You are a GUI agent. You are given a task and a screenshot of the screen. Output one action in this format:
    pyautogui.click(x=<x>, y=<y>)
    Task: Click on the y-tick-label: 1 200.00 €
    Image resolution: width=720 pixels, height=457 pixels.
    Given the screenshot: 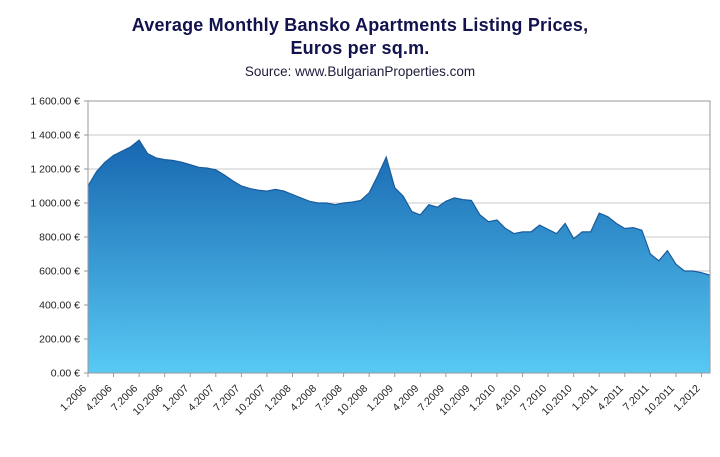 What is the action you would take?
    pyautogui.click(x=55, y=170)
    